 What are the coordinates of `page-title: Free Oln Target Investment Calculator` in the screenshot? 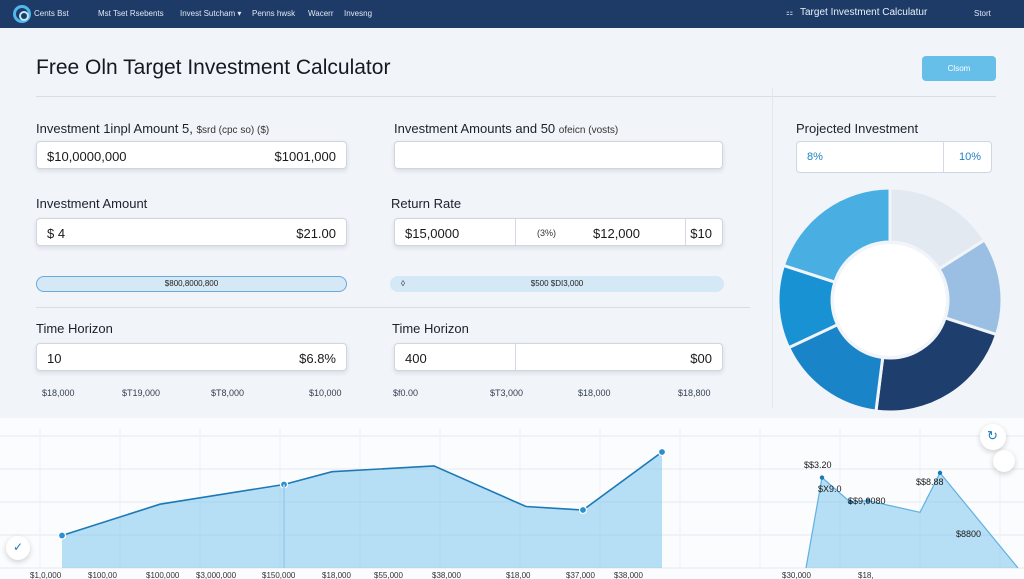 It's located at (213, 67).